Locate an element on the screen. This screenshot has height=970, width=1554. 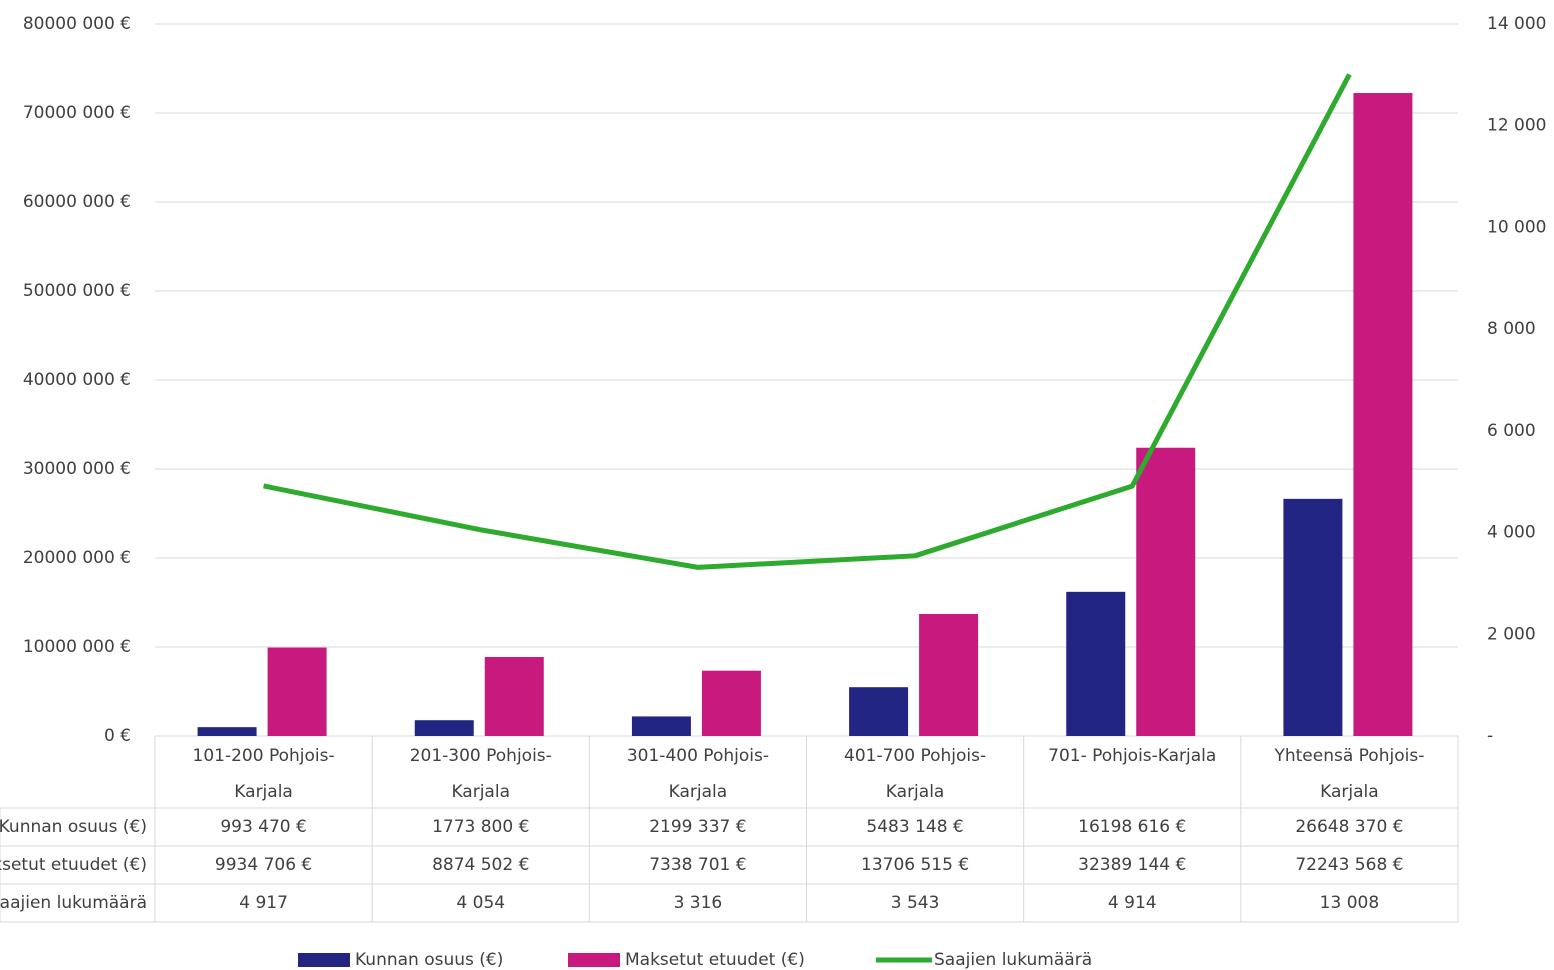
category-cell: 201-300 Pohjois-Karjala is located at coordinates (480, 774).